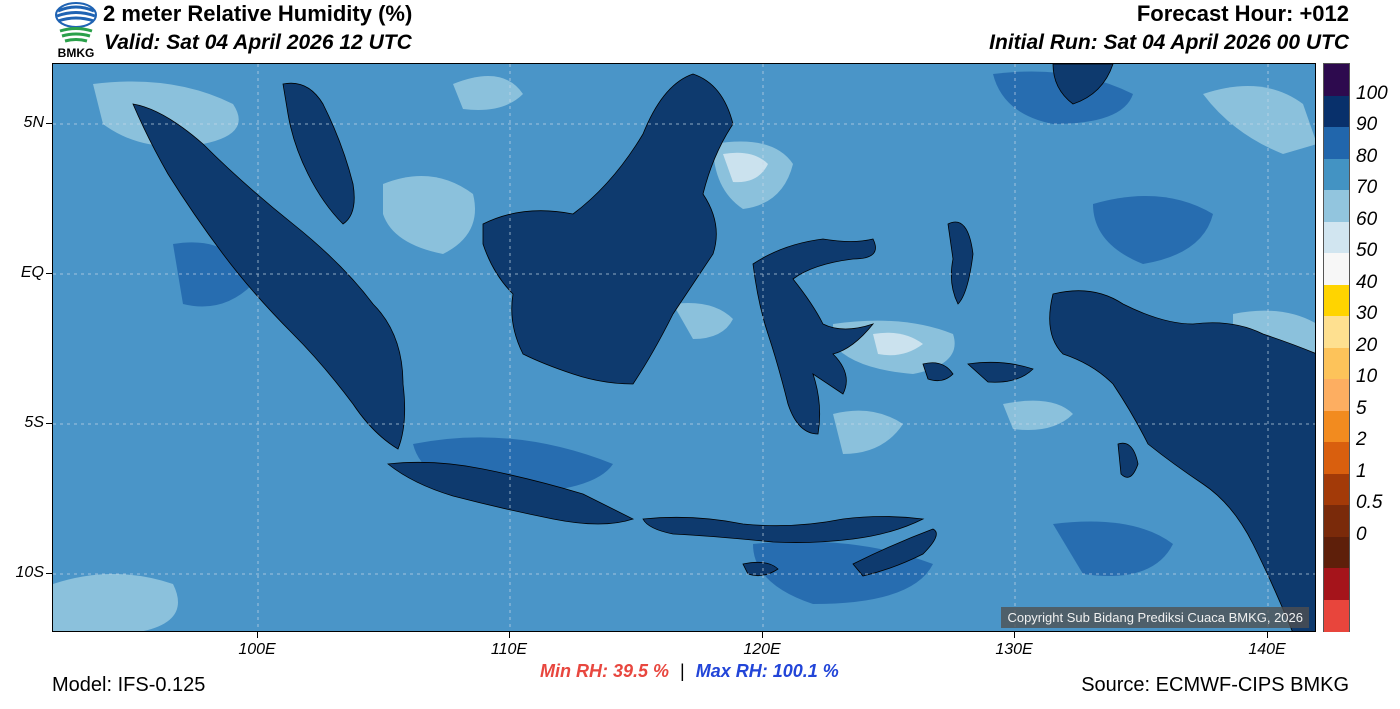  What do you see at coordinates (814, 336) in the screenshot?
I see `sulawesi` at bounding box center [814, 336].